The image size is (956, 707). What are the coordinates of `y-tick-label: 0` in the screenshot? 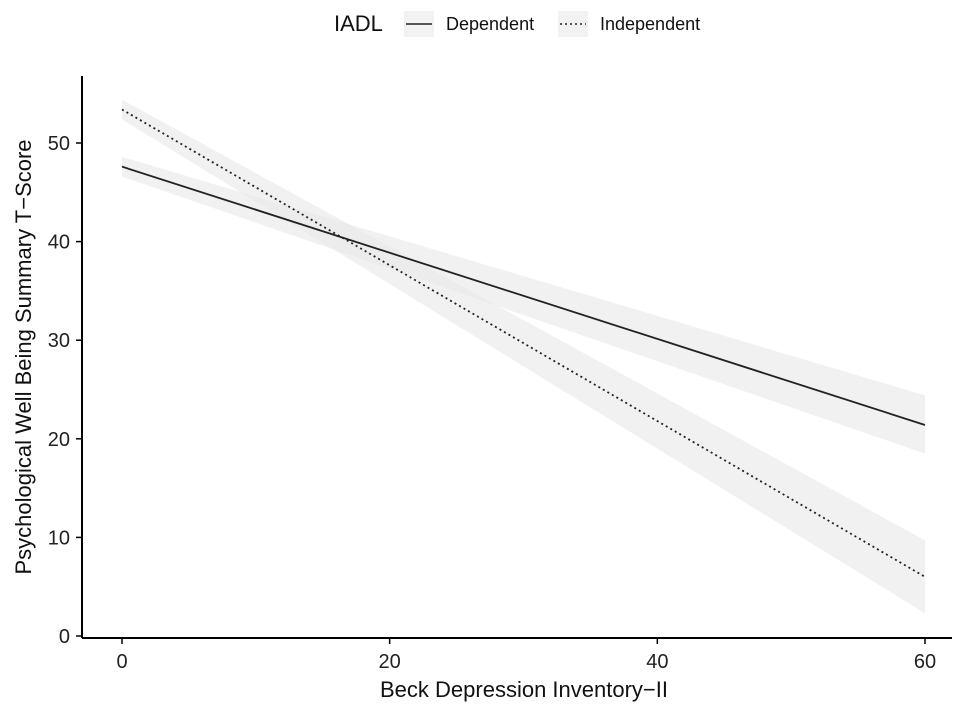 It's located at (64, 637).